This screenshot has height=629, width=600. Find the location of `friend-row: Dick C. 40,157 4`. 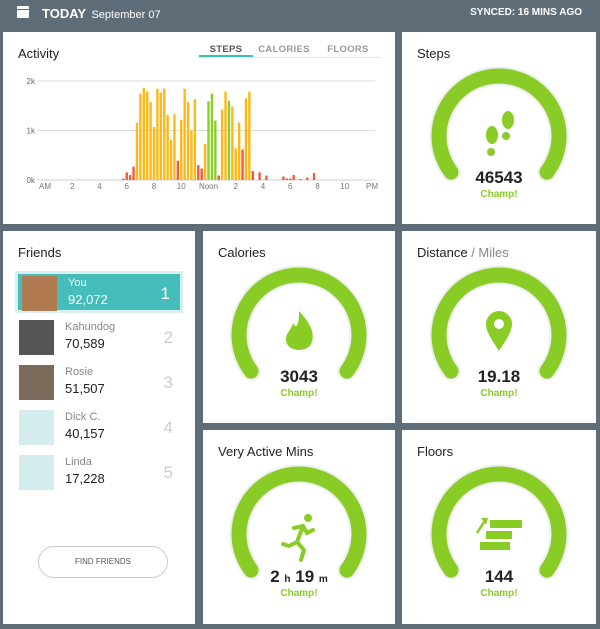

friend-row: Dick C. 40,157 4 is located at coordinates (99, 428).